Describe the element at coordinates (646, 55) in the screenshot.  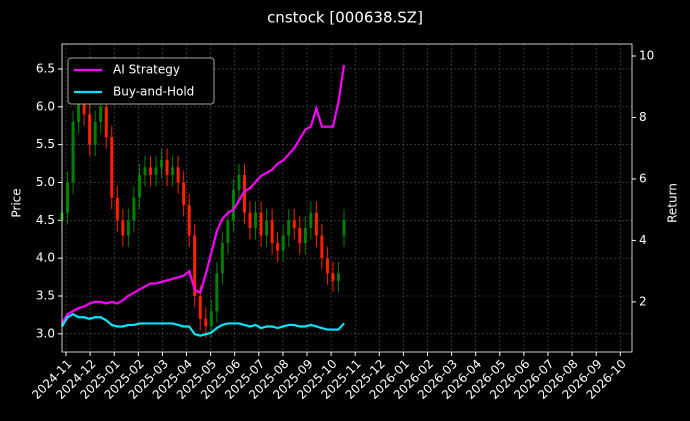
I see `y2-tick-label: 10` at that location.